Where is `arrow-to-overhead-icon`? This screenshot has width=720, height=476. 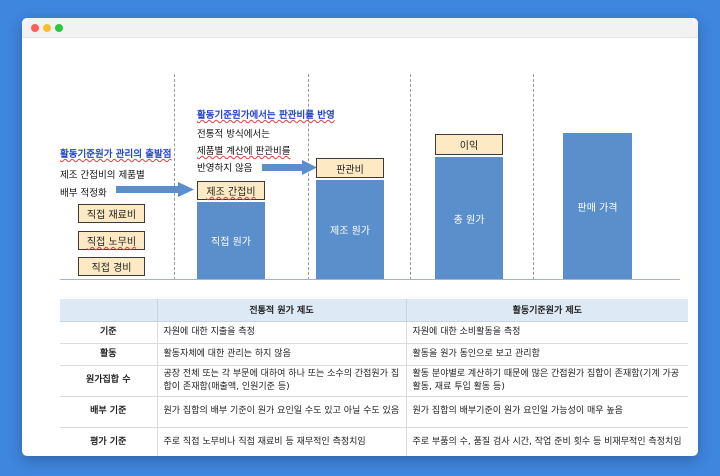 arrow-to-overhead-icon is located at coordinates (155, 189).